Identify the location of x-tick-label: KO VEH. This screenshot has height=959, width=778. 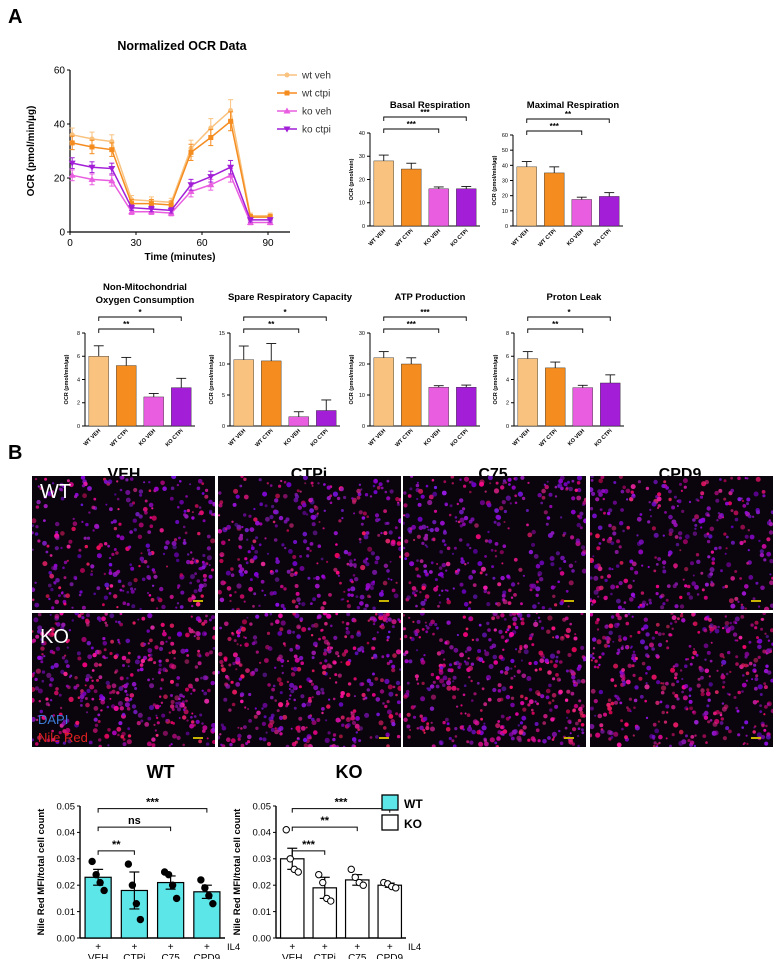
(432, 437).